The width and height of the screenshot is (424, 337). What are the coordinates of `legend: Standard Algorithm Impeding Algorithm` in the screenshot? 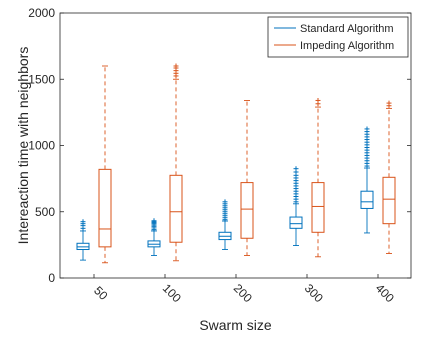 It's located at (338, 37).